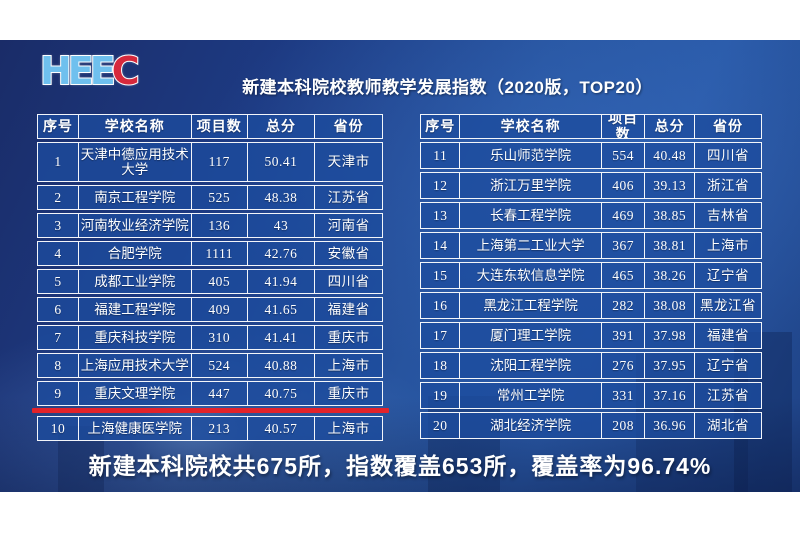  I want to click on projects-cell: 213, so click(218, 428).